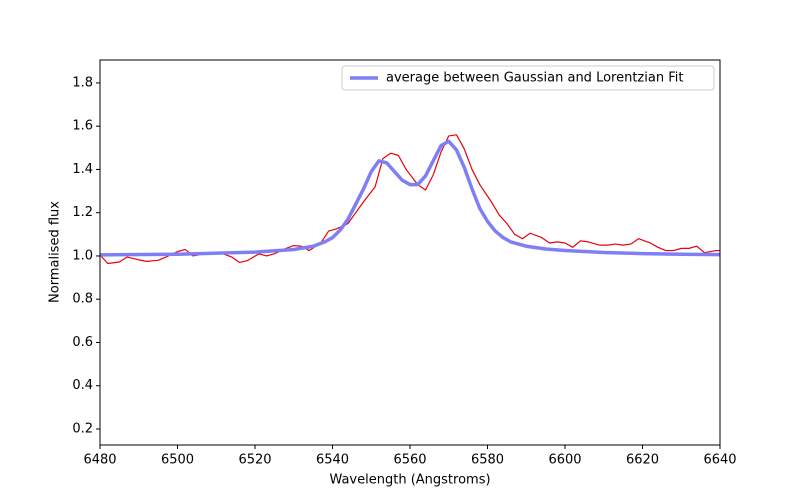 Image resolution: width=800 pixels, height=500 pixels. Describe the element at coordinates (82, 342) in the screenshot. I see `y-tick-label: 0.6` at that location.